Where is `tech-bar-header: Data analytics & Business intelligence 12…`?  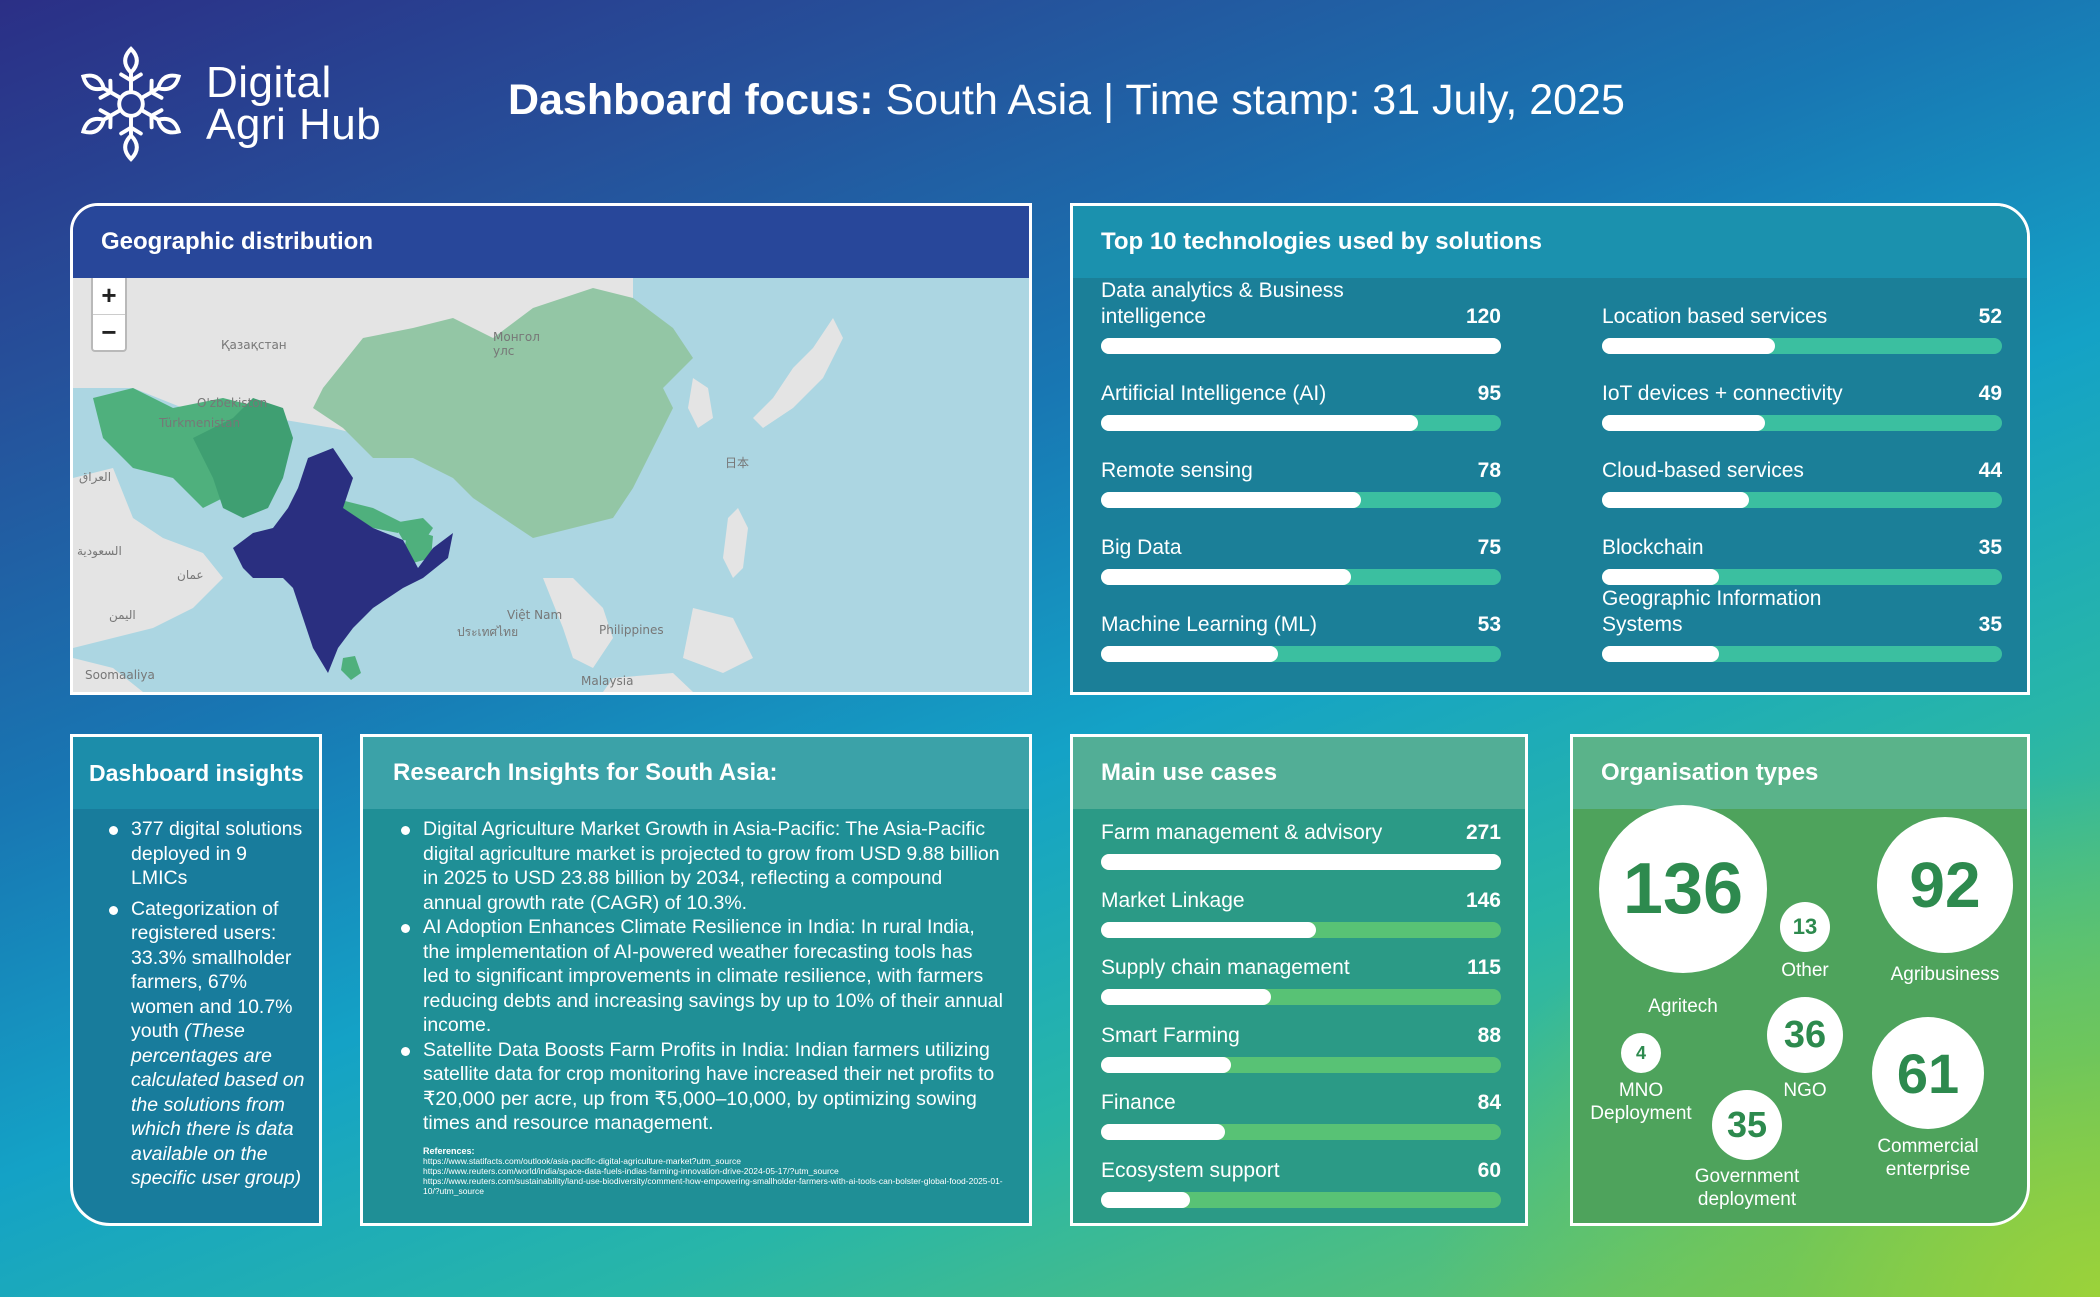 tech-bar-header: Data analytics & Business intelligence 12… is located at coordinates (1301, 304).